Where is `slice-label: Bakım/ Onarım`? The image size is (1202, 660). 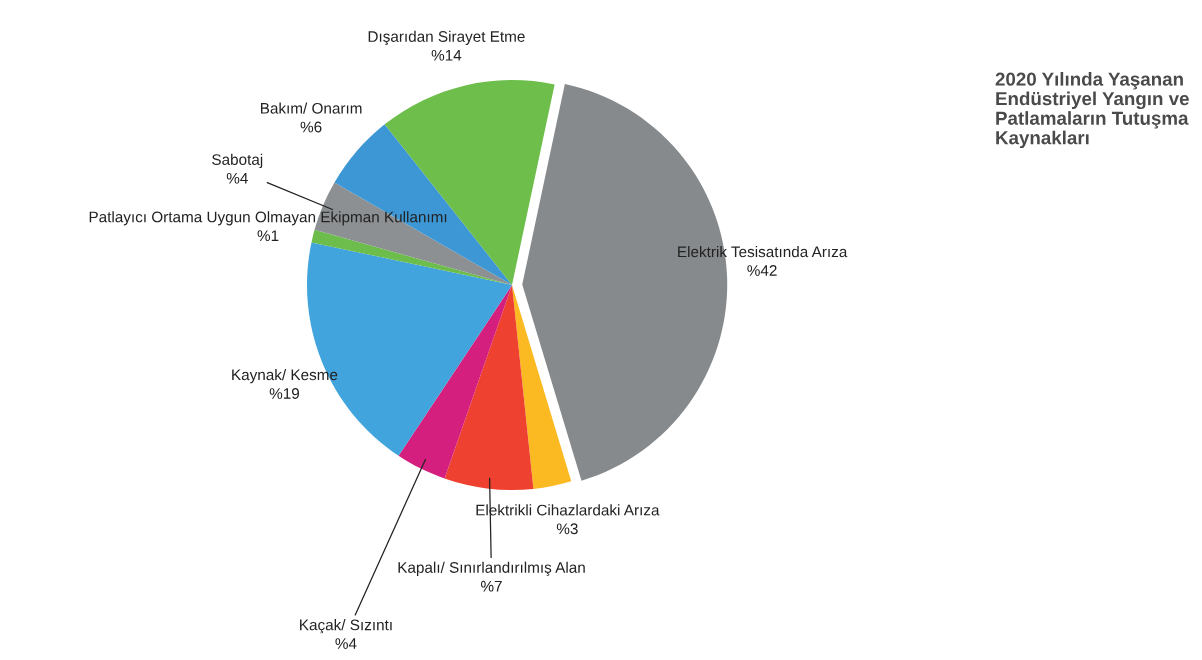 slice-label: Bakım/ Onarım is located at coordinates (311, 108).